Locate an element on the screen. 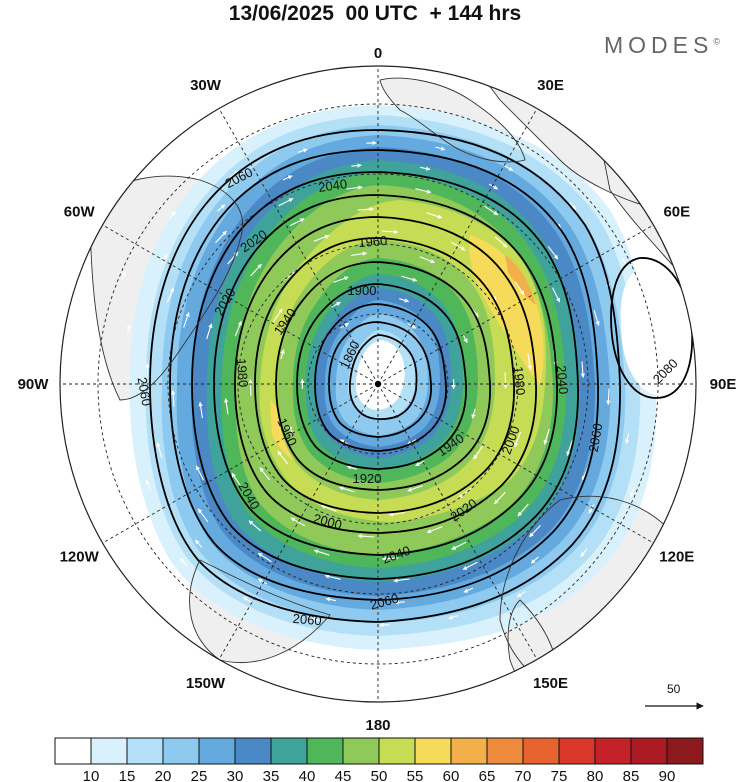  brand-logo: MODES© is located at coordinates (662, 45).